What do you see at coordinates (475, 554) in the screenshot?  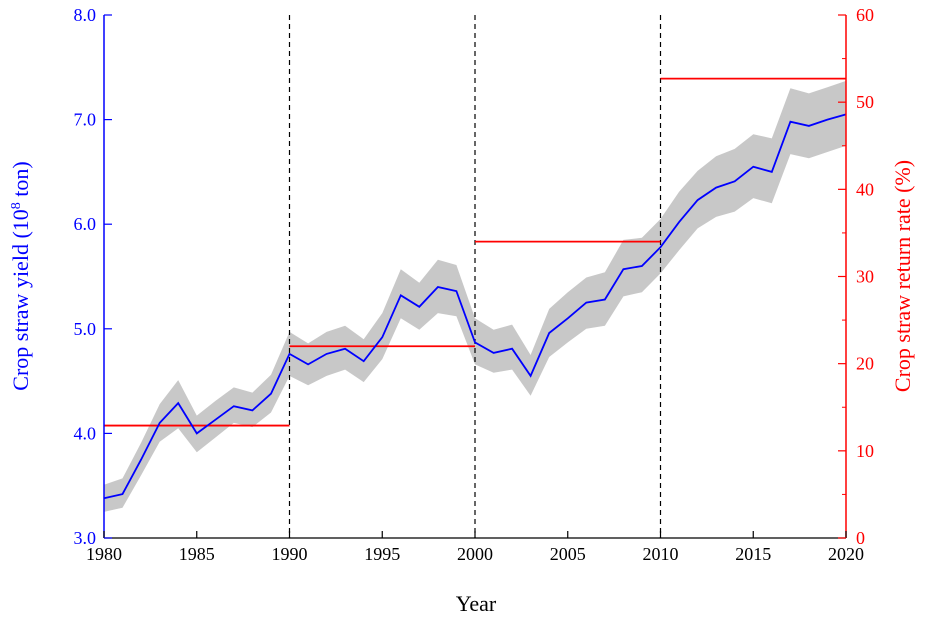 I see `x-tick-label-2000: 2000` at bounding box center [475, 554].